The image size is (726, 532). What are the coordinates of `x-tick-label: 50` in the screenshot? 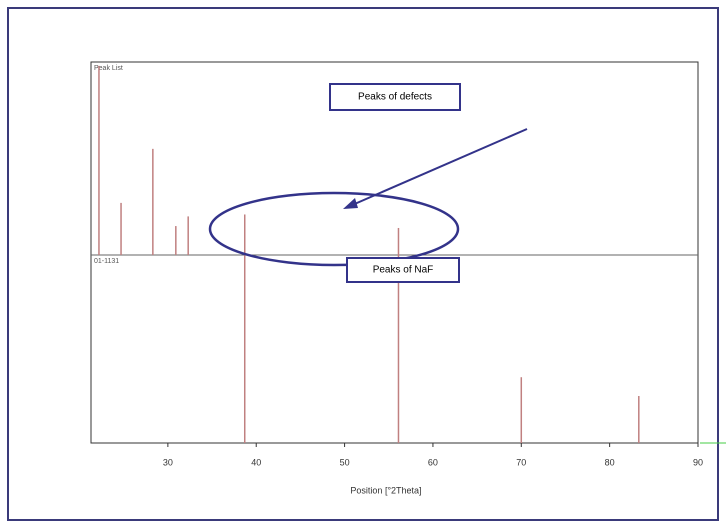 It's located at (345, 462).